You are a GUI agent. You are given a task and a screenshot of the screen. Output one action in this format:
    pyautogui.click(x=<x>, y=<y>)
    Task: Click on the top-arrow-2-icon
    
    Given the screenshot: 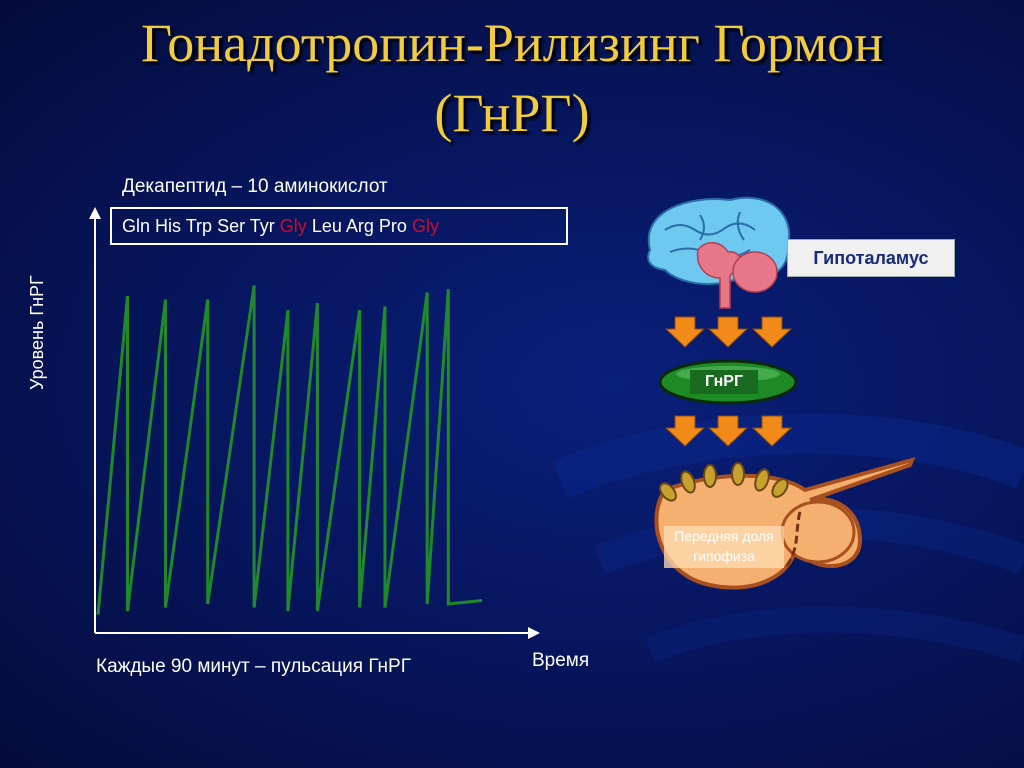 What is the action you would take?
    pyautogui.click(x=728, y=332)
    